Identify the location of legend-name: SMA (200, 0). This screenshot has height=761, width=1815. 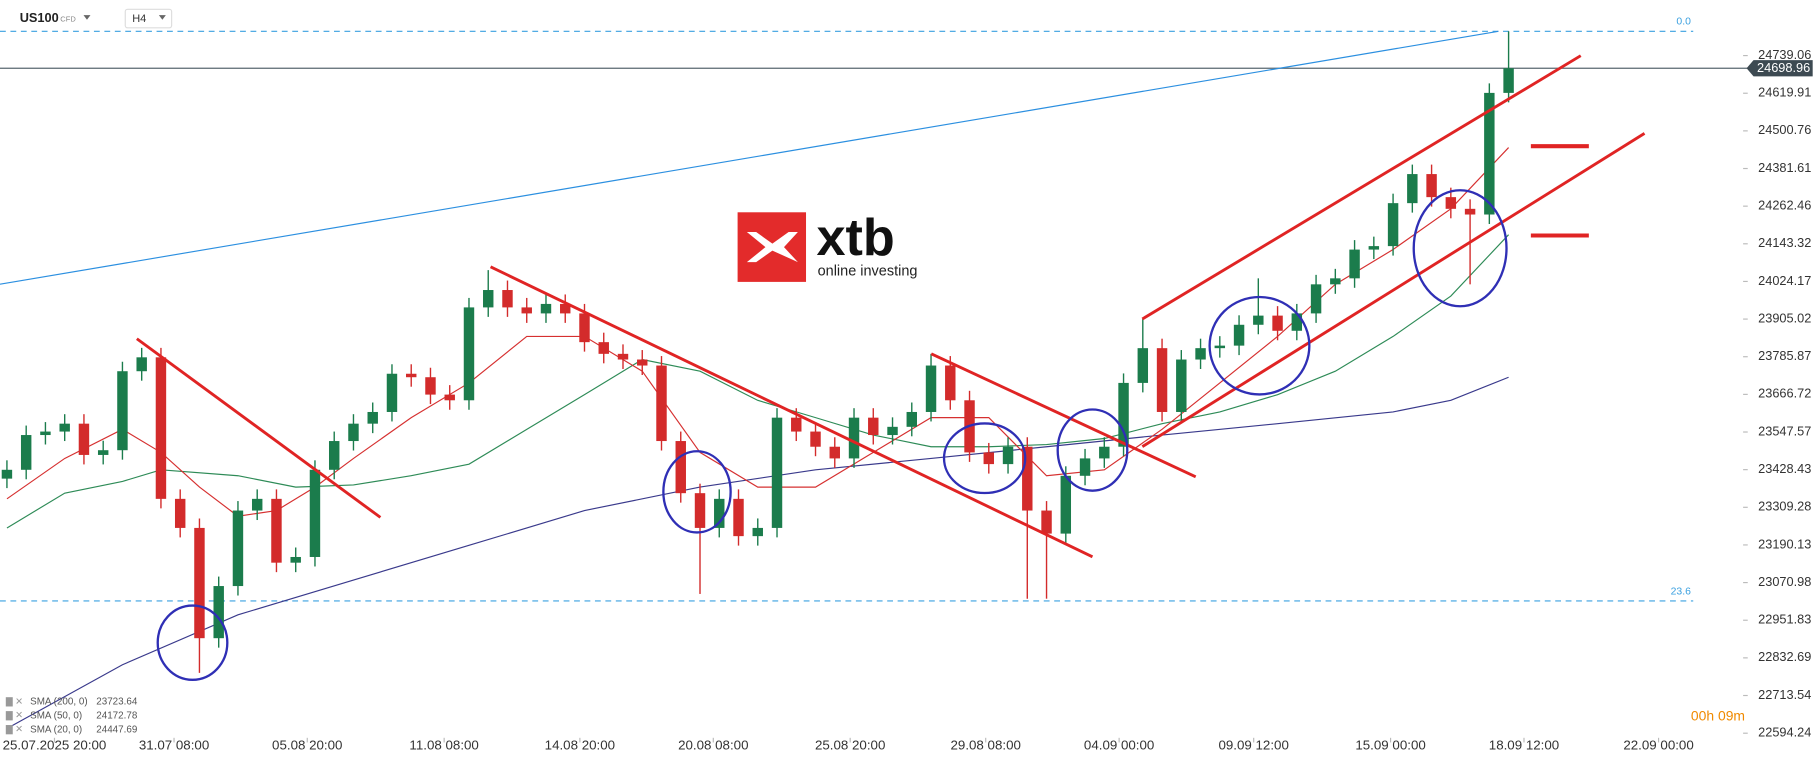
(58, 701).